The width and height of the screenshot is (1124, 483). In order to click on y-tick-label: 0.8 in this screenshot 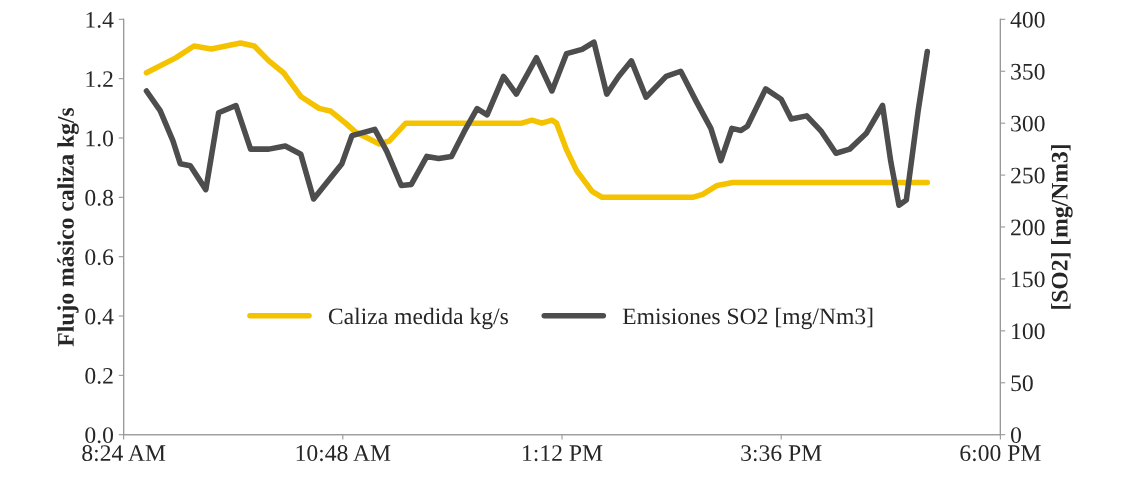, I will do `click(99, 197)`.